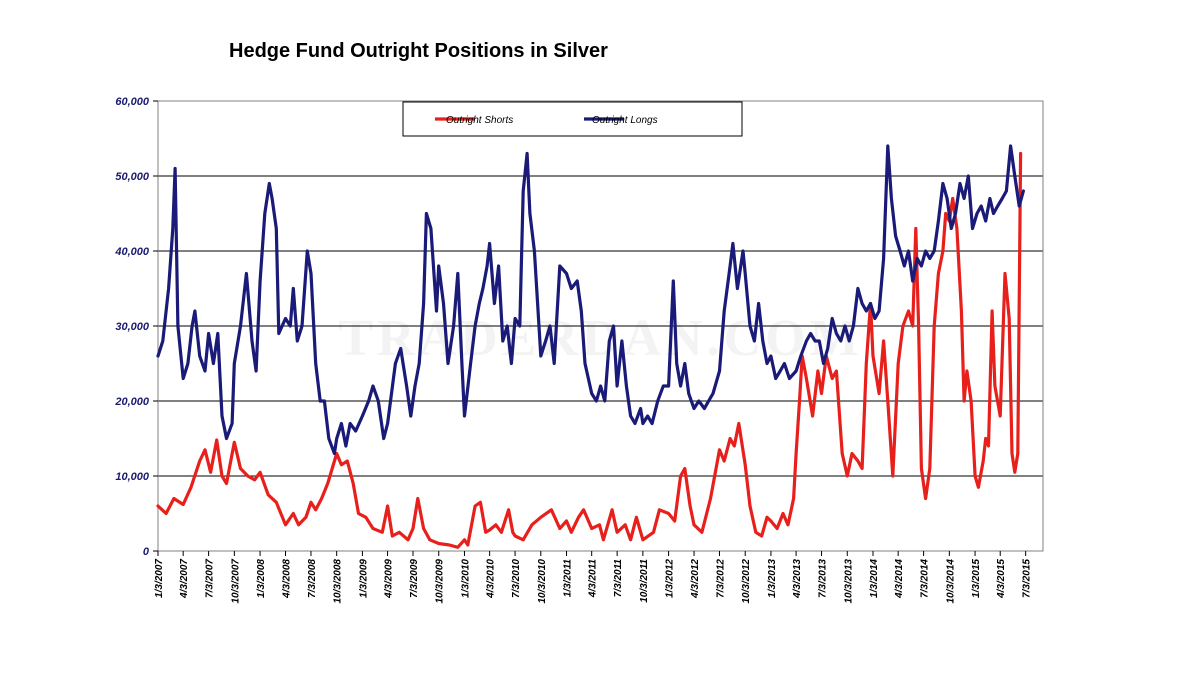 The height and width of the screenshot is (675, 1200). Describe the element at coordinates (235, 581) in the screenshot. I see `x-tick-label: 10/3/2007` at that location.